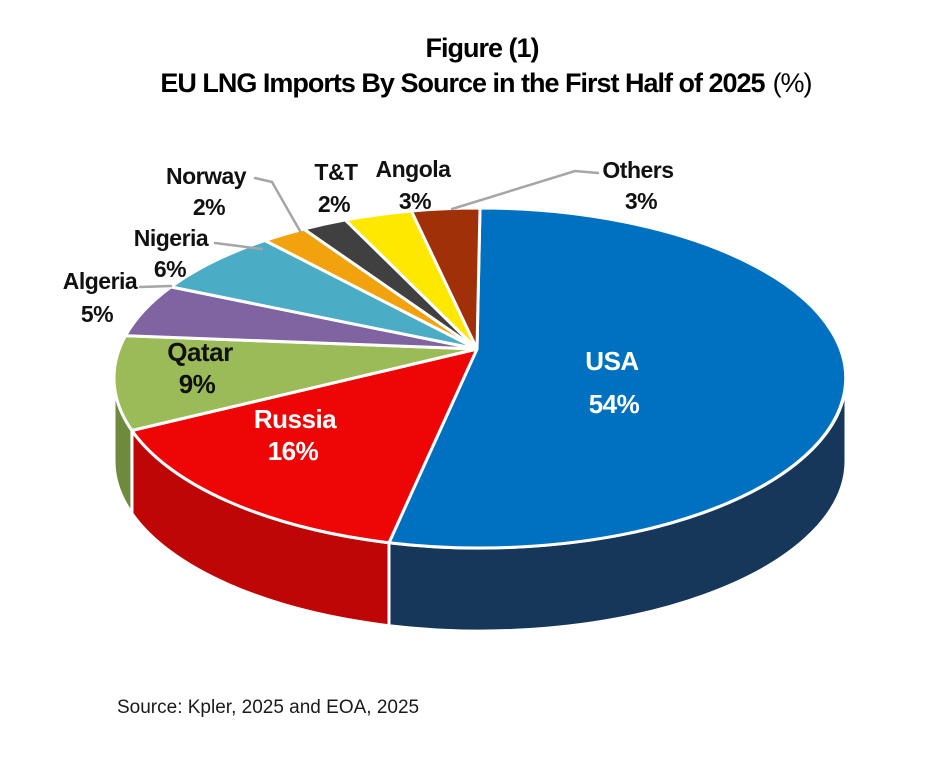 This screenshot has width=950, height=766. Describe the element at coordinates (336, 172) in the screenshot. I see `slice-label-t-t: T&T` at that location.